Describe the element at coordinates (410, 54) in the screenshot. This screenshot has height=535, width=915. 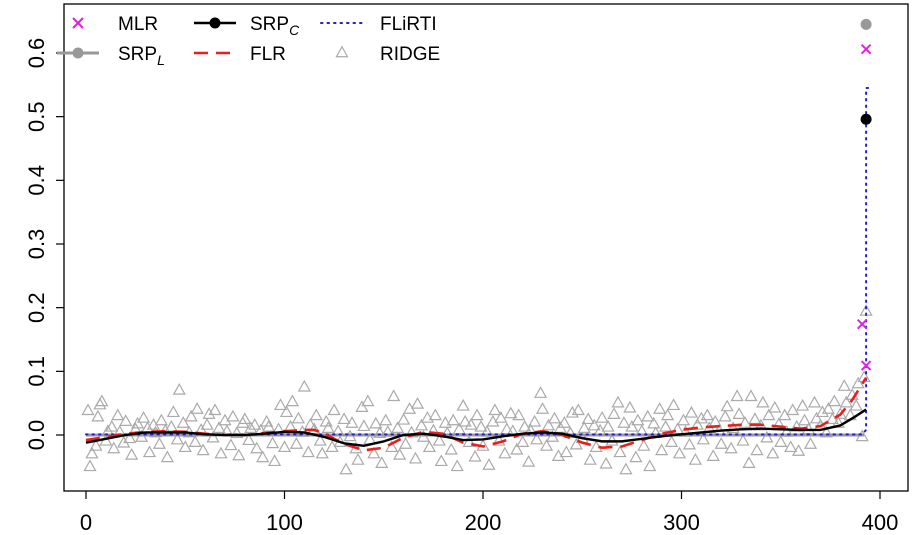
I see `legend-label: RIDGE` at that location.